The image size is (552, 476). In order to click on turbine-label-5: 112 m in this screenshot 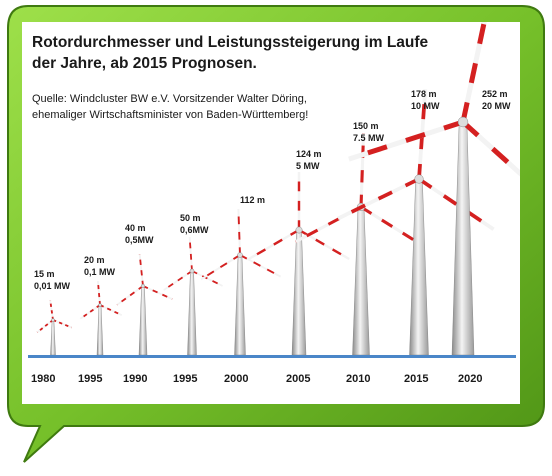, I will do `click(252, 200)`.